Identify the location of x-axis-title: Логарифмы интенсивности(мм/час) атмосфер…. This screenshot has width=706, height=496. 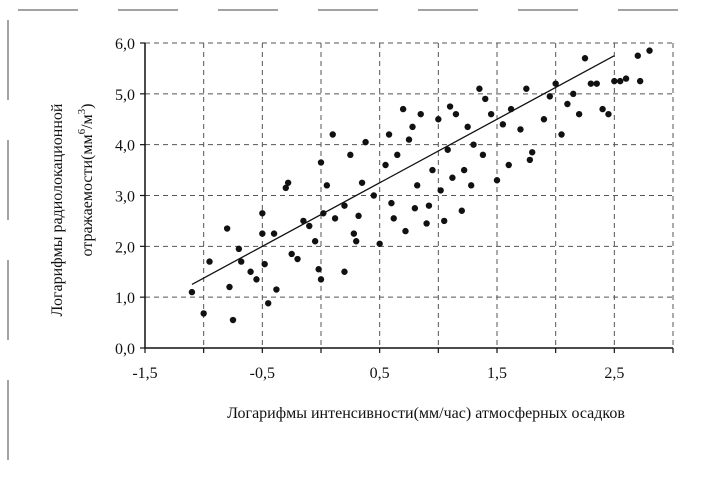
(426, 413).